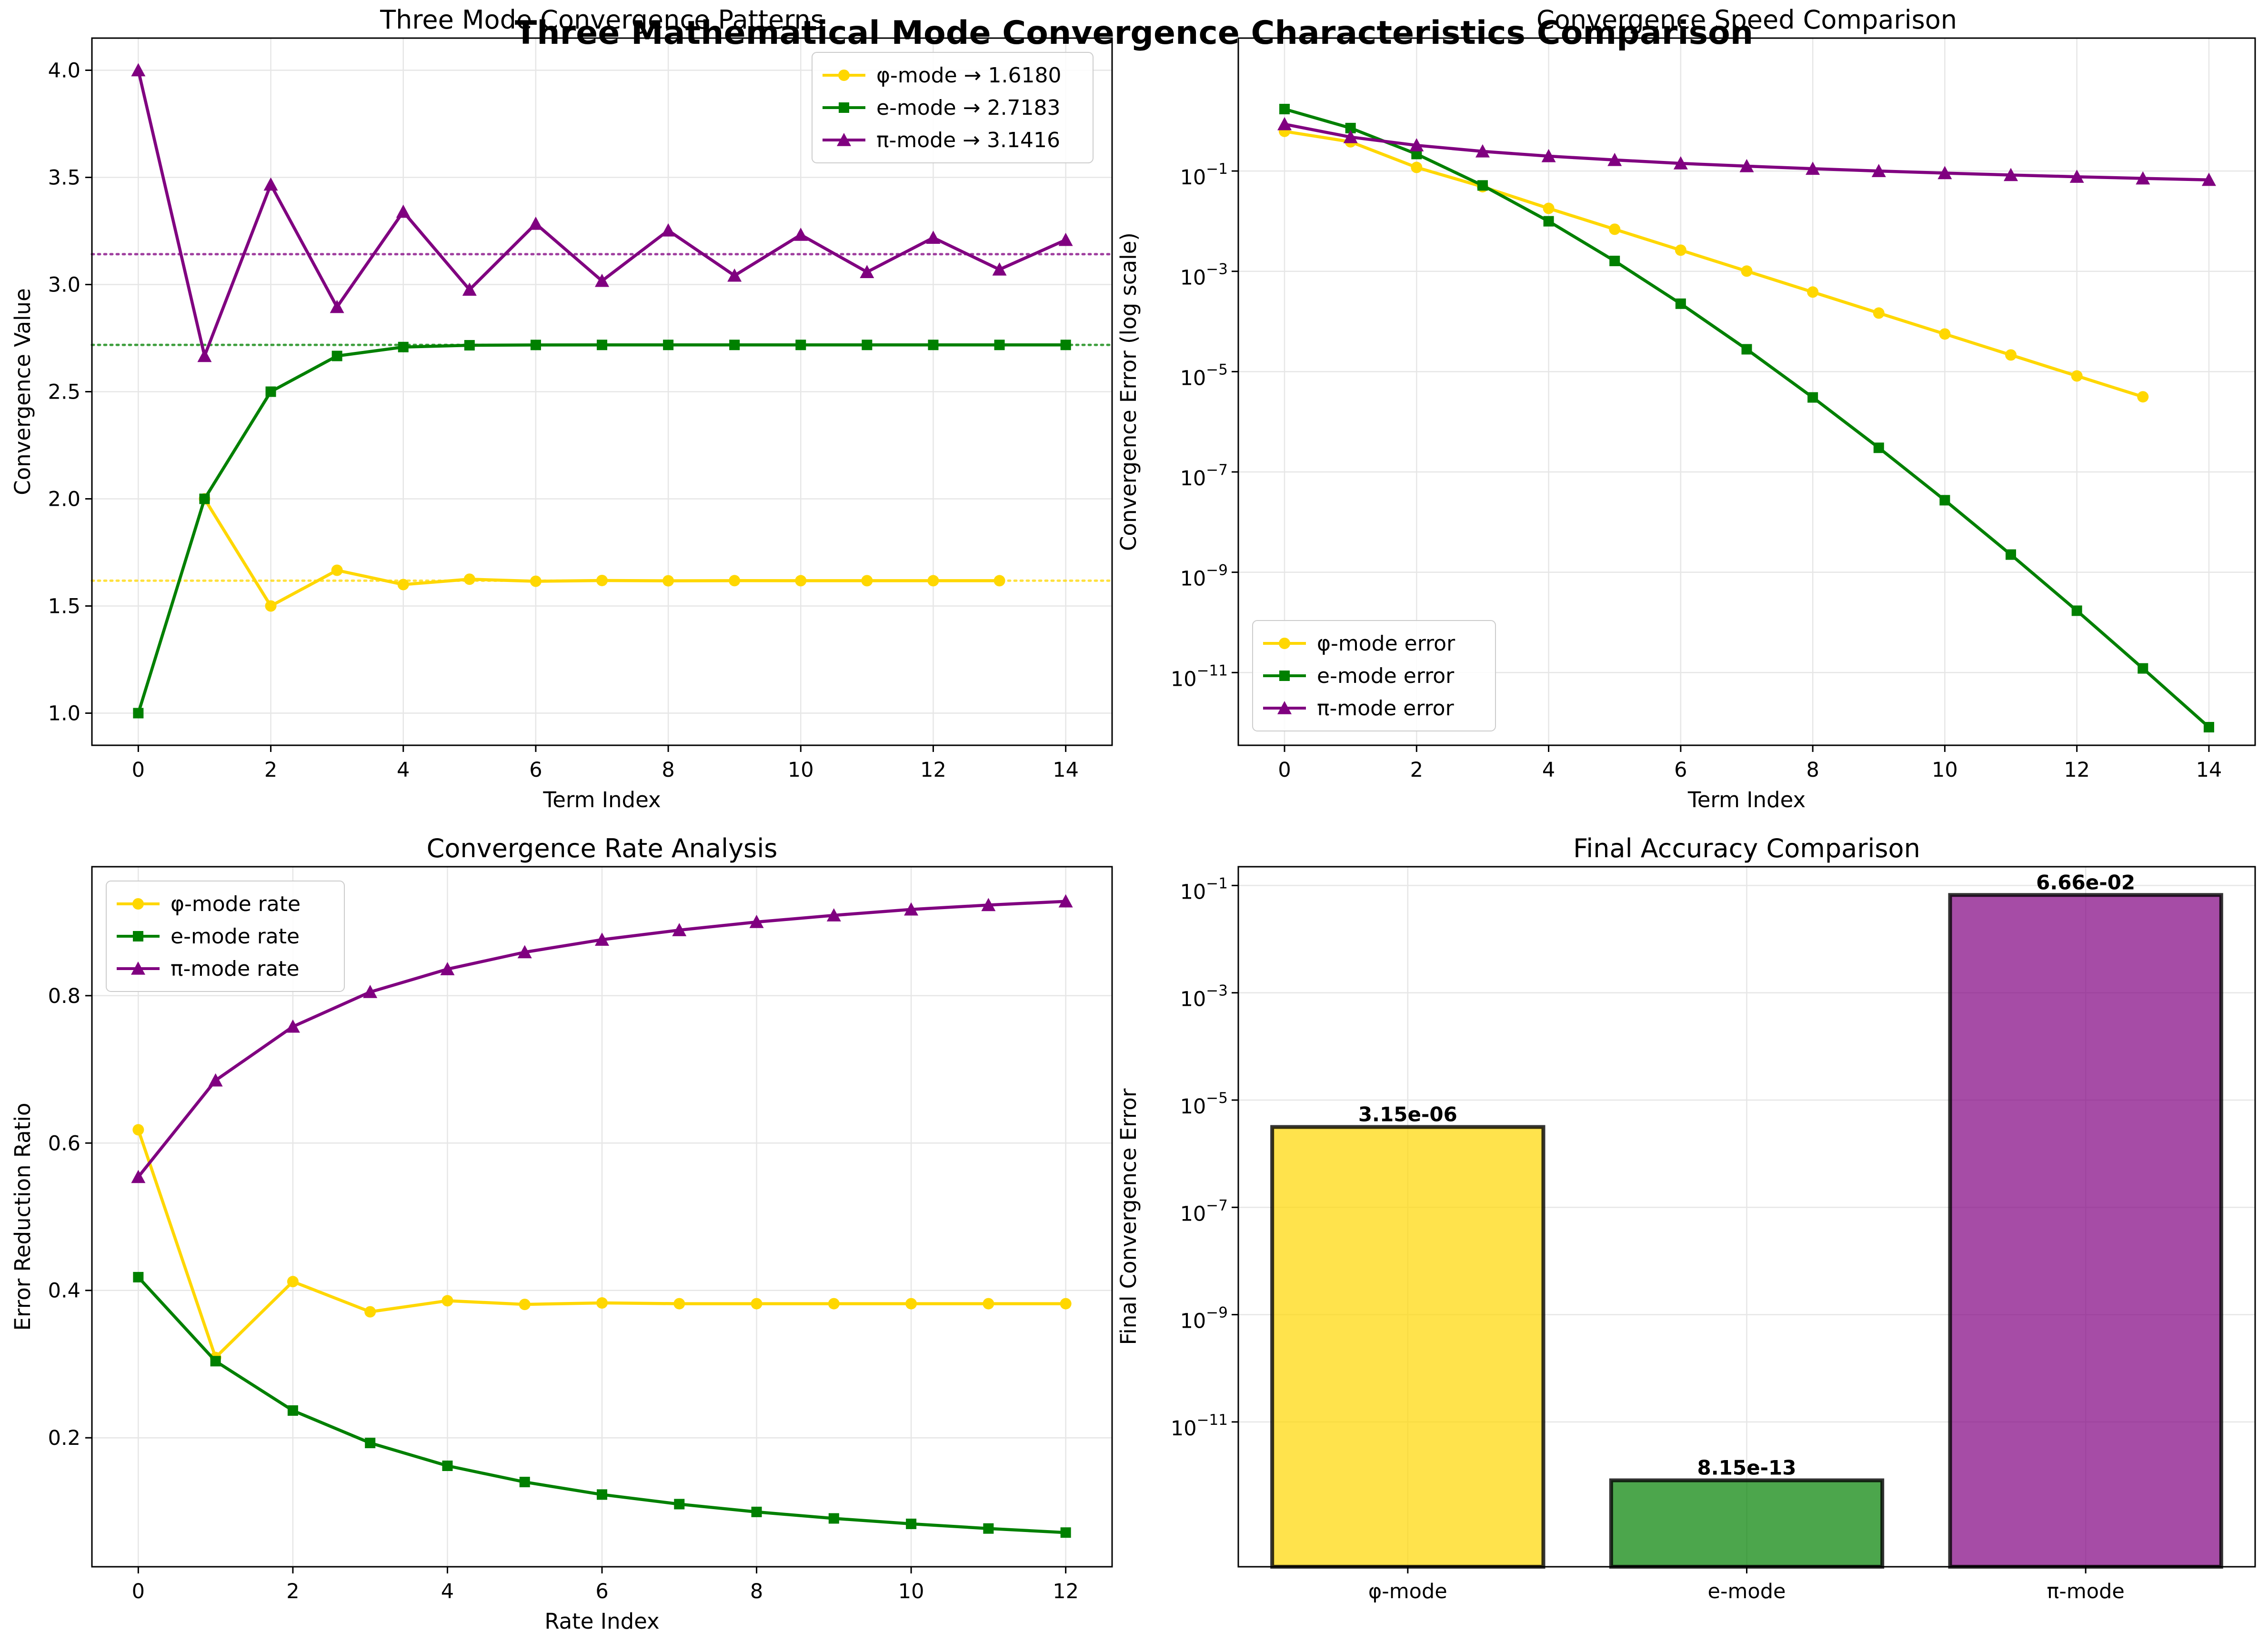 This screenshot has height=1642, width=2268. What do you see at coordinates (1217, 169) in the screenshot?
I see `y-tick-exponent: −1` at bounding box center [1217, 169].